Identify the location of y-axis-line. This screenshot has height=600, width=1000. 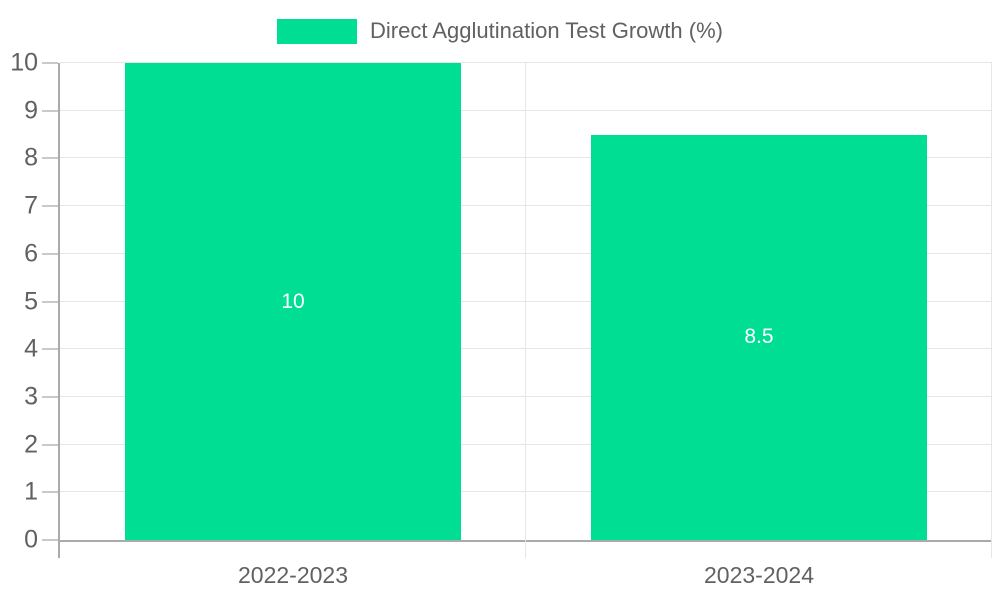
(59, 310).